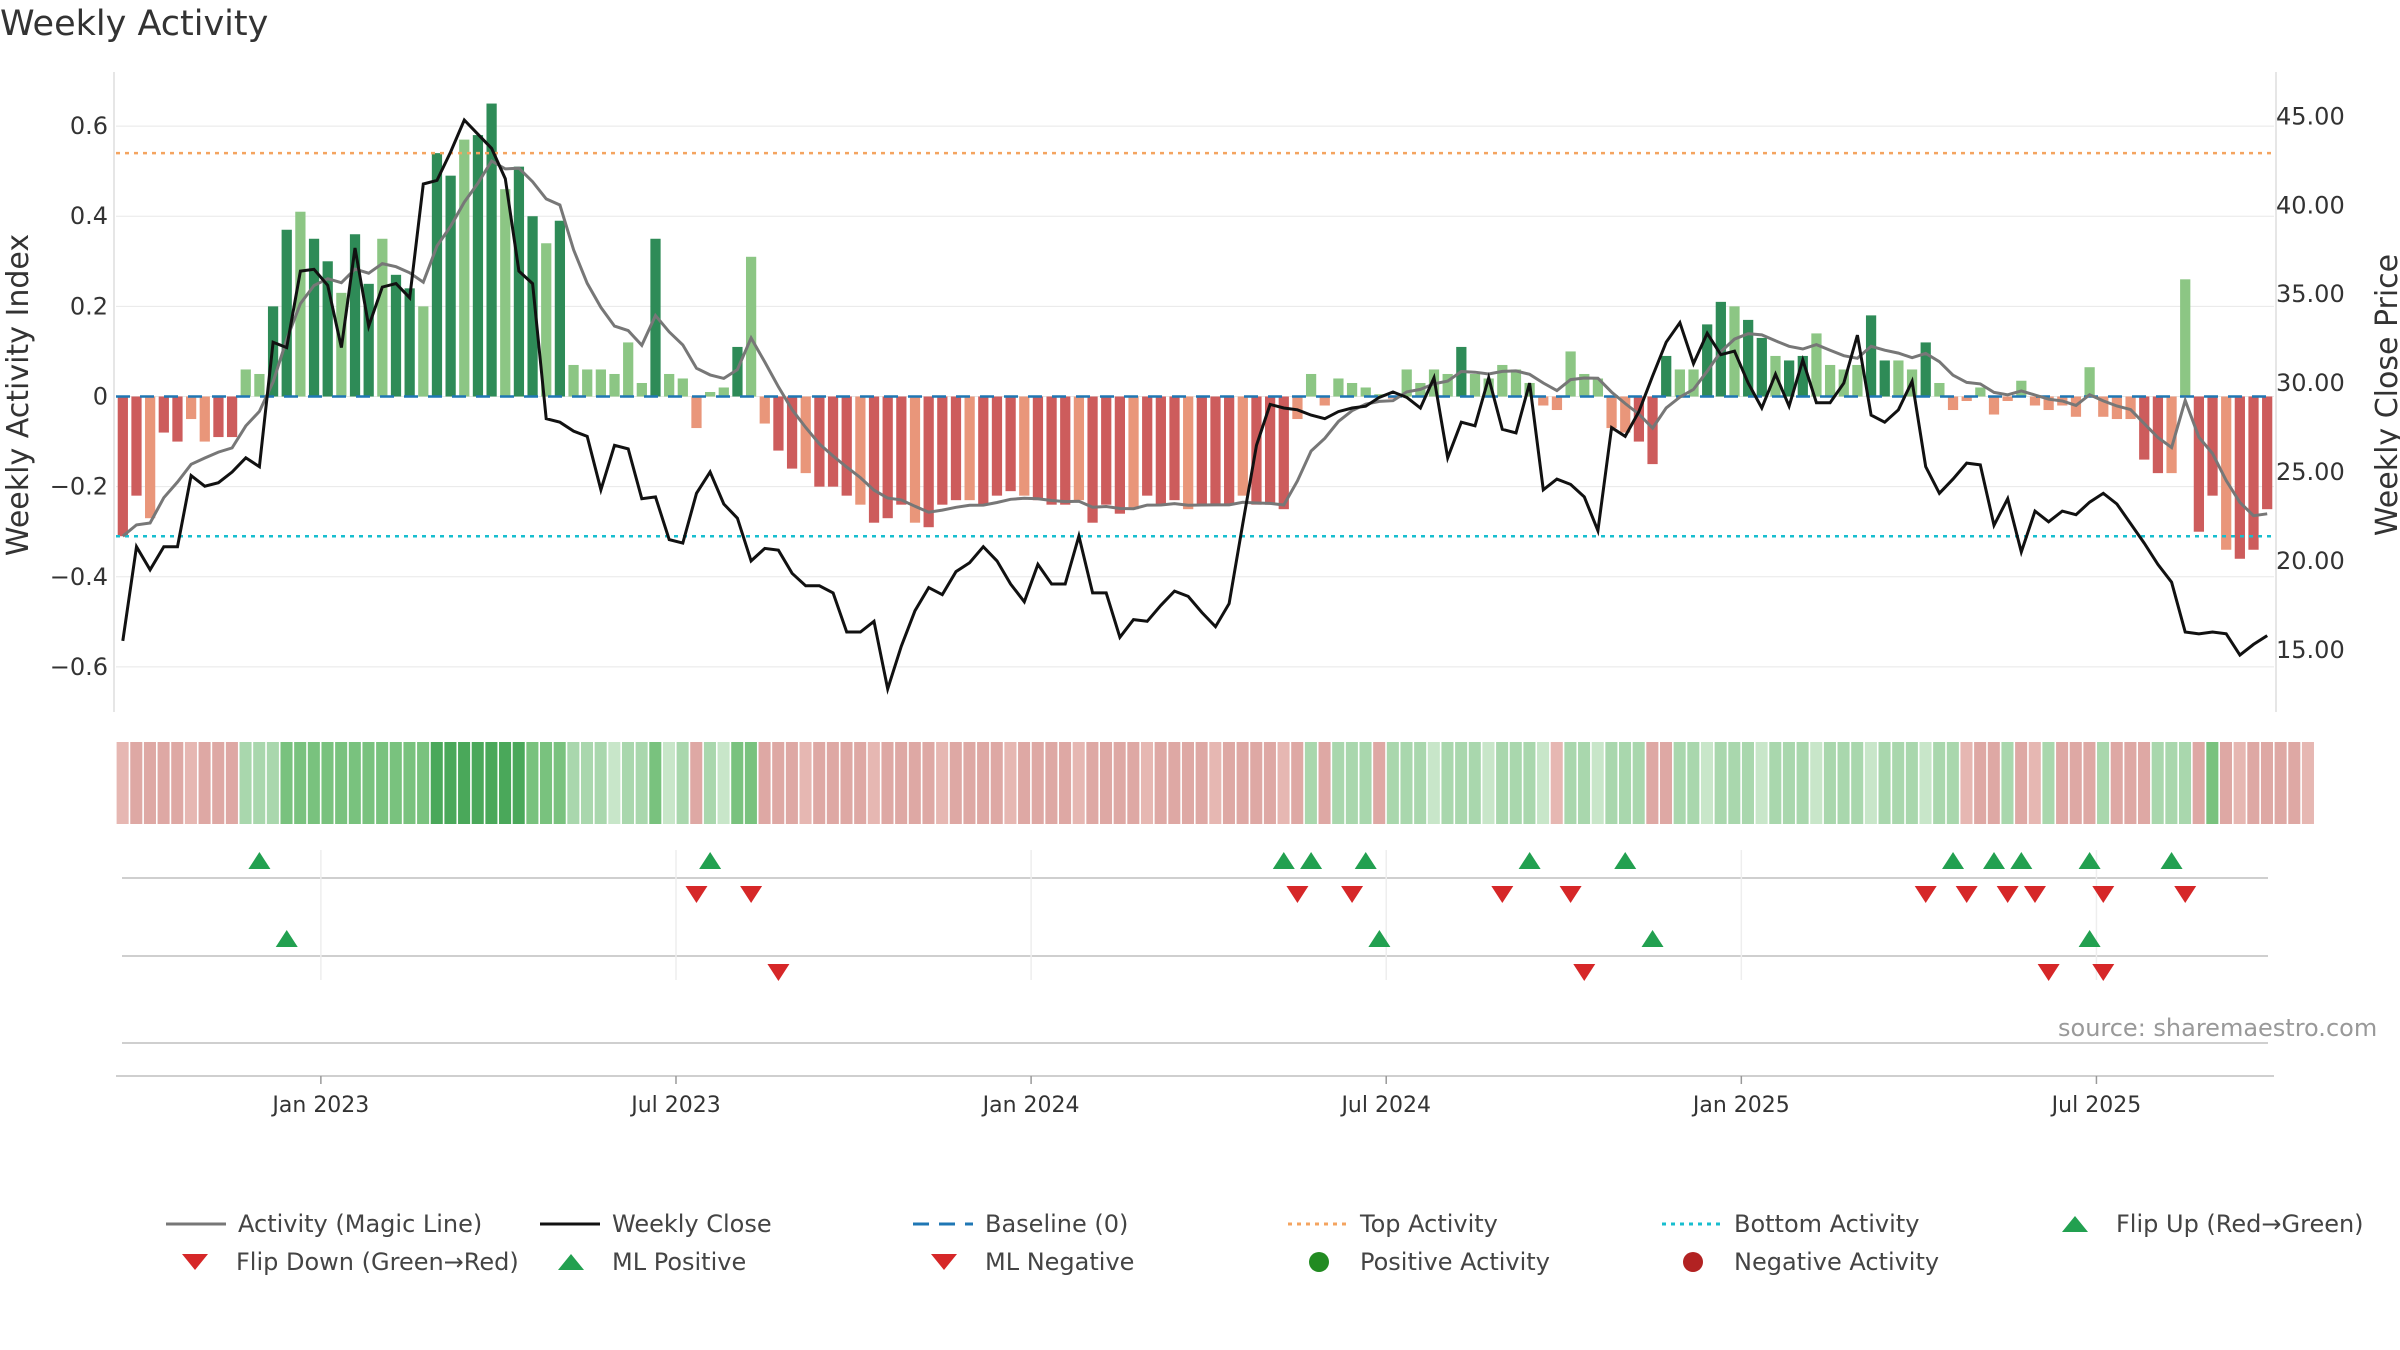 The image size is (2400, 1350). I want to click on legend-dotted-cyan-icon, so click(1692, 1224).